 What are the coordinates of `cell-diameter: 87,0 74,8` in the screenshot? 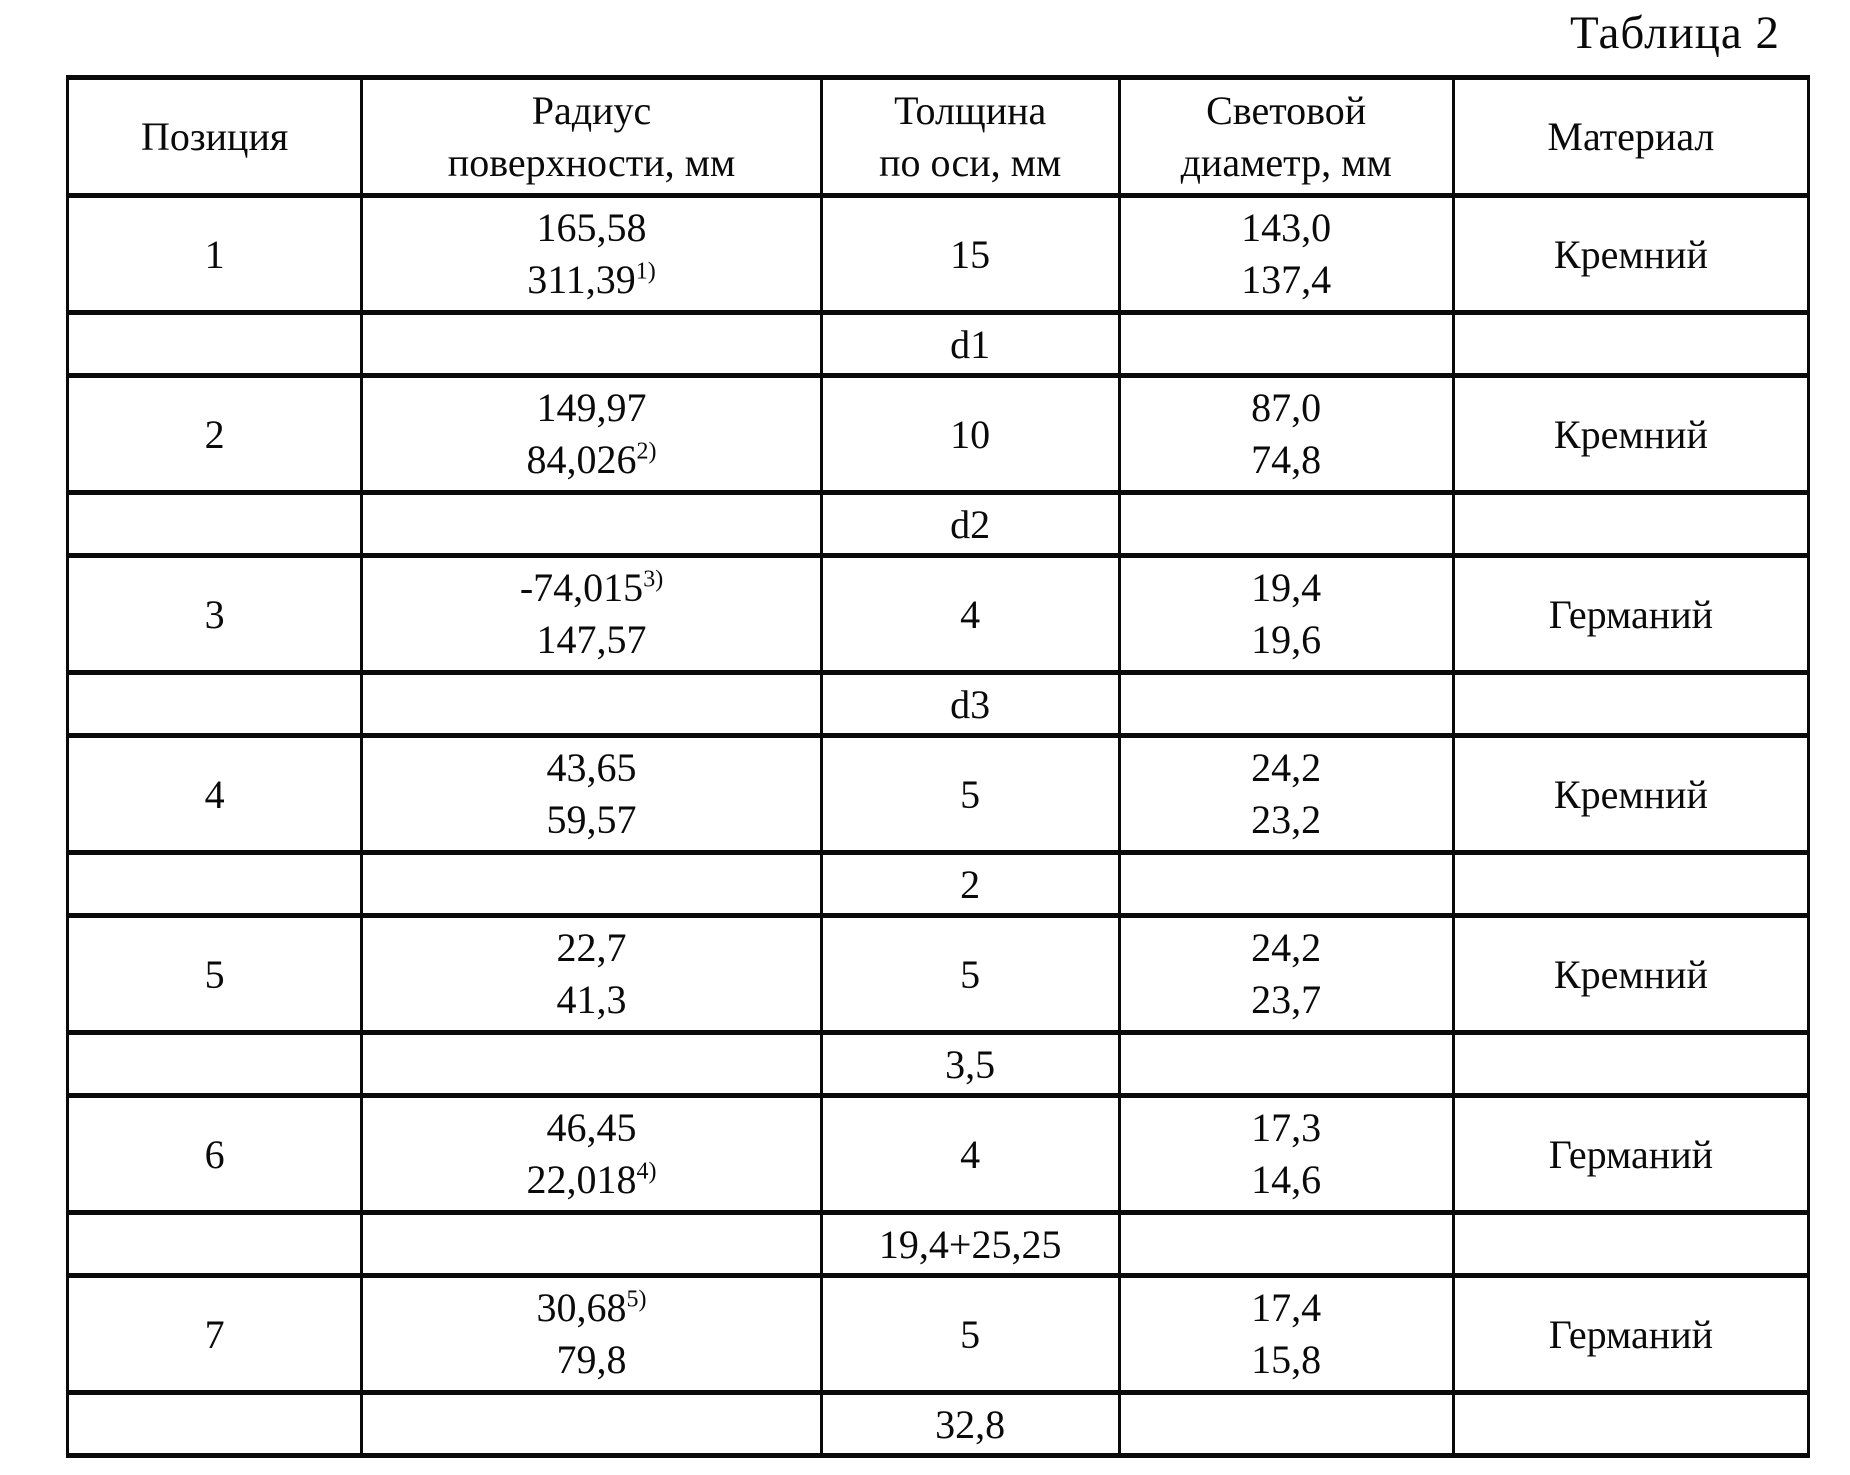 It's located at (1286, 434).